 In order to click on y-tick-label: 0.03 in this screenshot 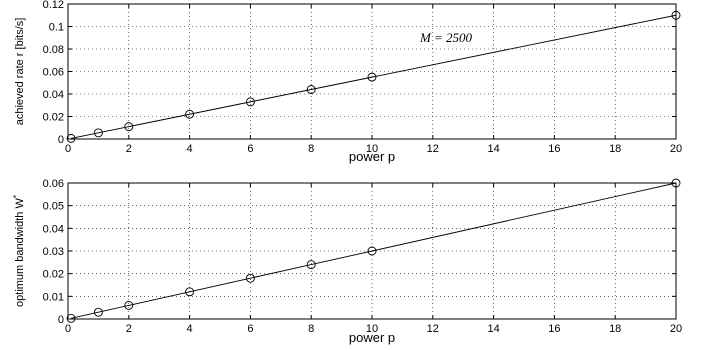, I will do `click(53, 252)`.